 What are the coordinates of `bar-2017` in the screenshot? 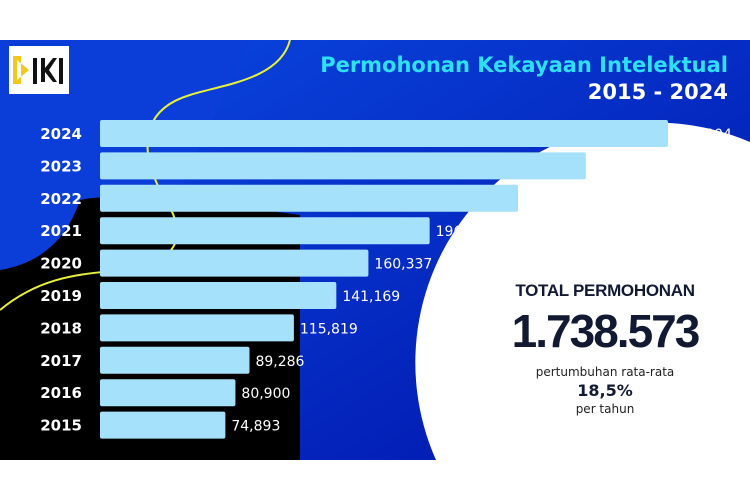 It's located at (175, 360).